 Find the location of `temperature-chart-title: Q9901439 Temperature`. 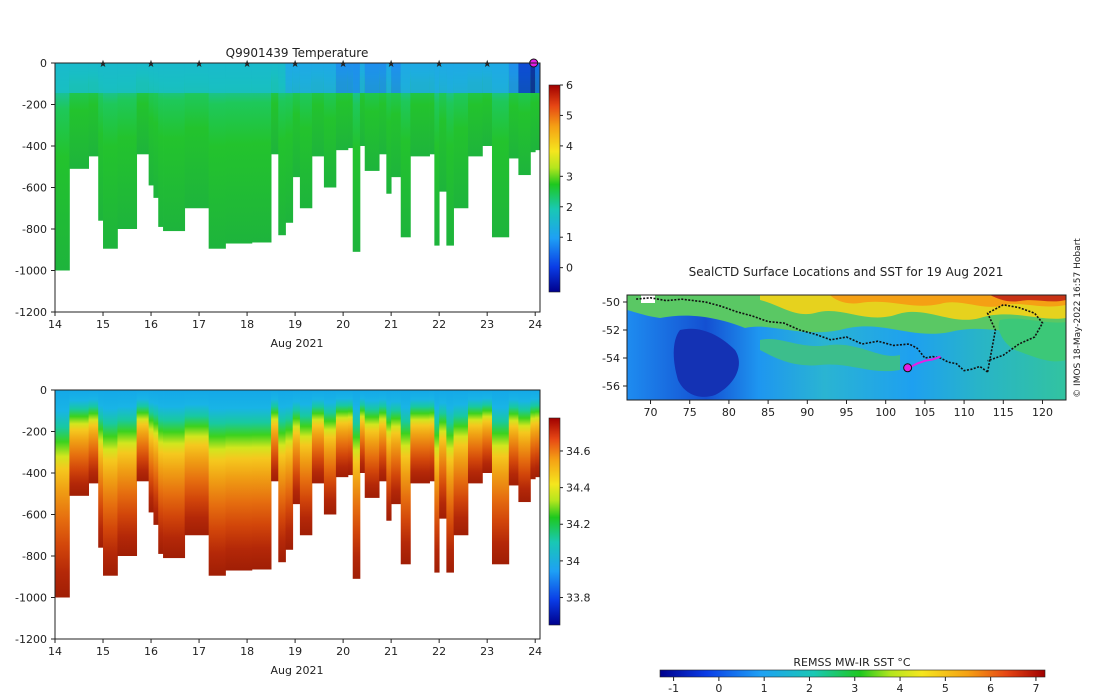

temperature-chart-title: Q9901439 Temperature is located at coordinates (297, 53).